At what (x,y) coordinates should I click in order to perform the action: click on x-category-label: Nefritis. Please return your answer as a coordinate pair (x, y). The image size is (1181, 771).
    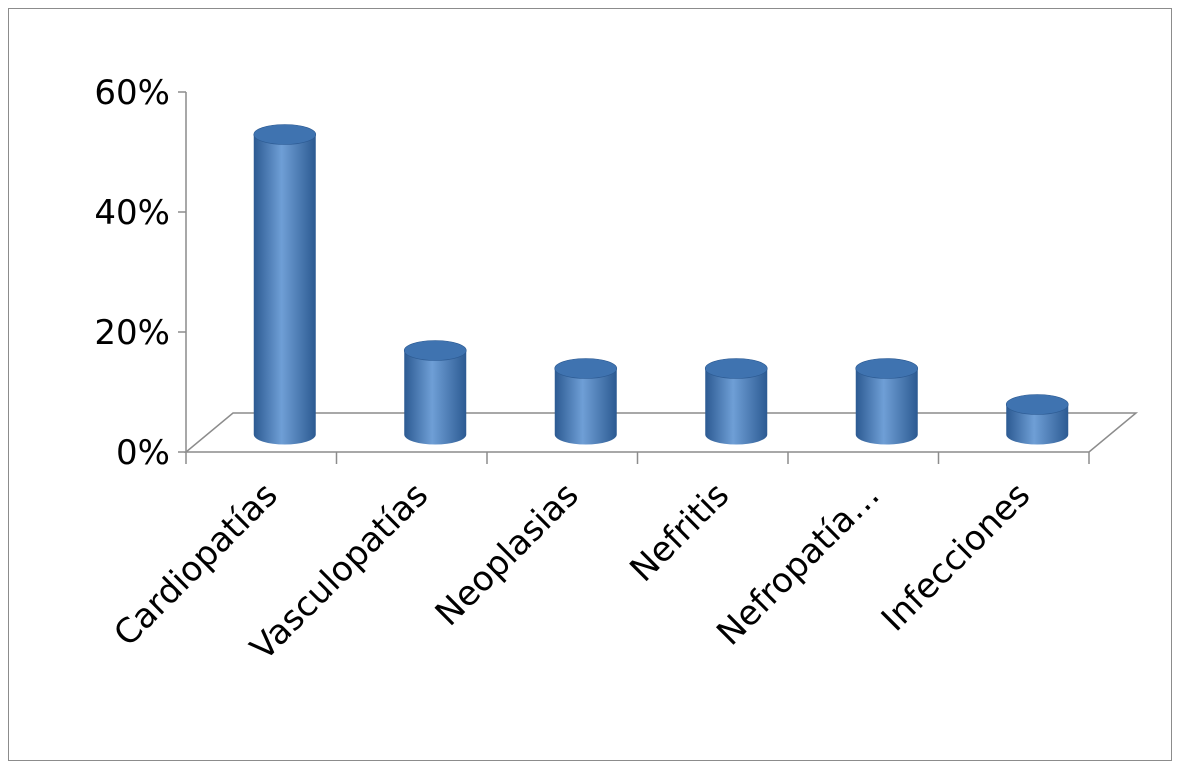
    Looking at the image, I should click on (679, 532).